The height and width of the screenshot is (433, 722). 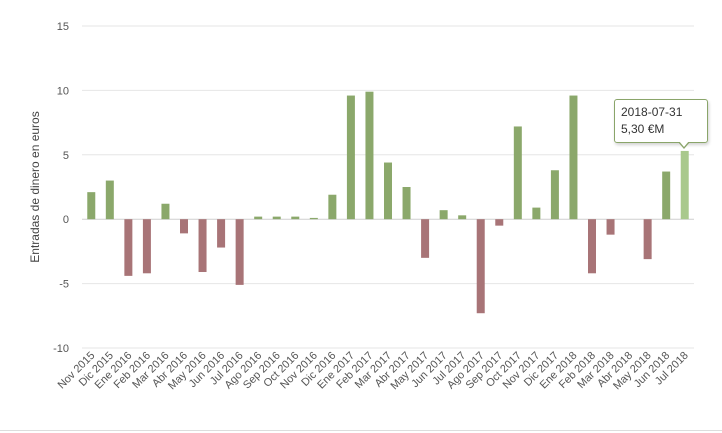 What do you see at coordinates (63, 27) in the screenshot?
I see `y-tick-label: 15` at bounding box center [63, 27].